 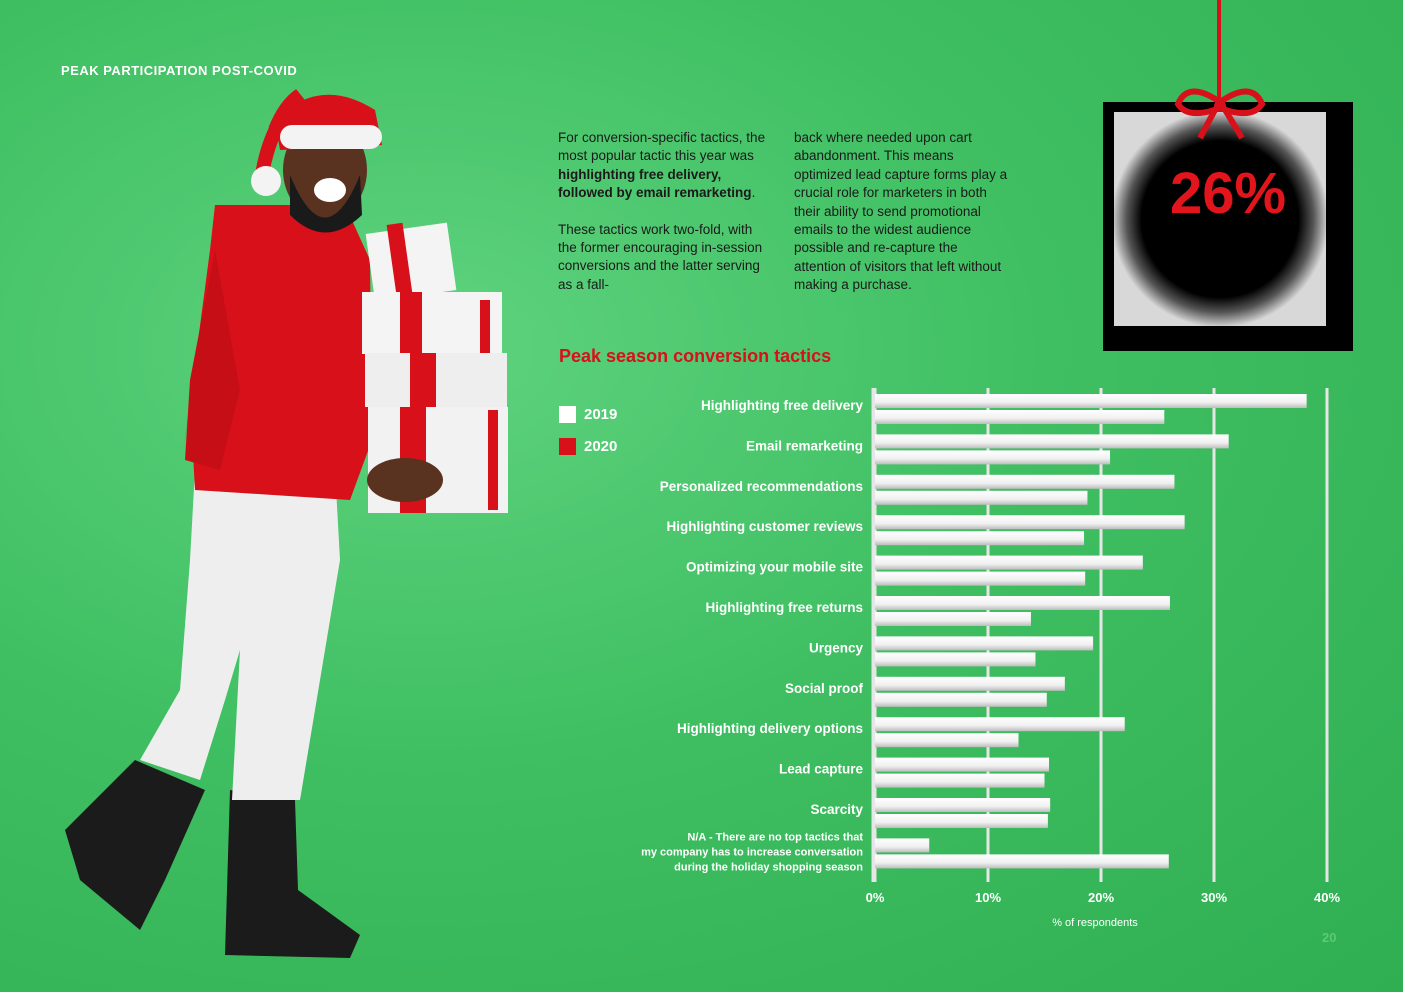 I want to click on category-label: Optimizing your mobile site, so click(x=775, y=567).